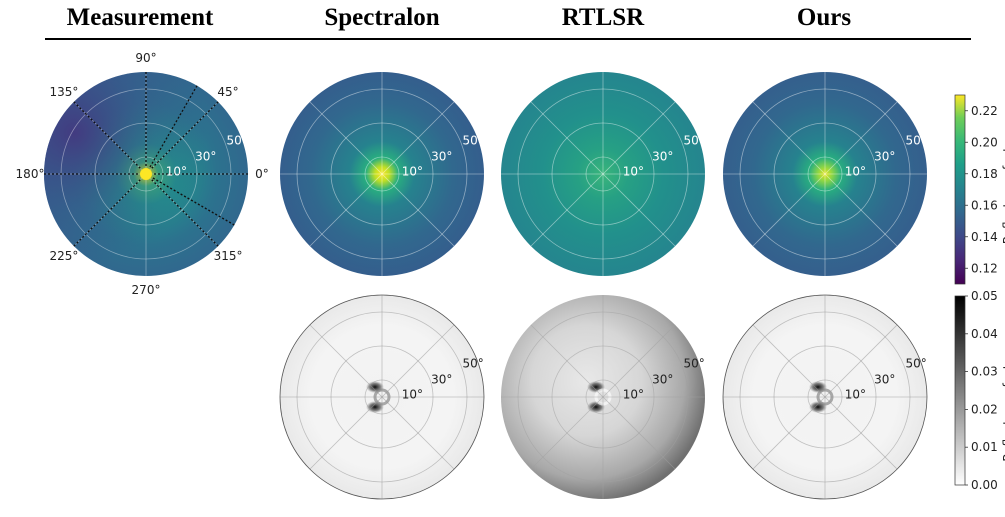 The height and width of the screenshot is (517, 1005). I want to click on panel-spectralon-radial-label: 30°, so click(441, 156).